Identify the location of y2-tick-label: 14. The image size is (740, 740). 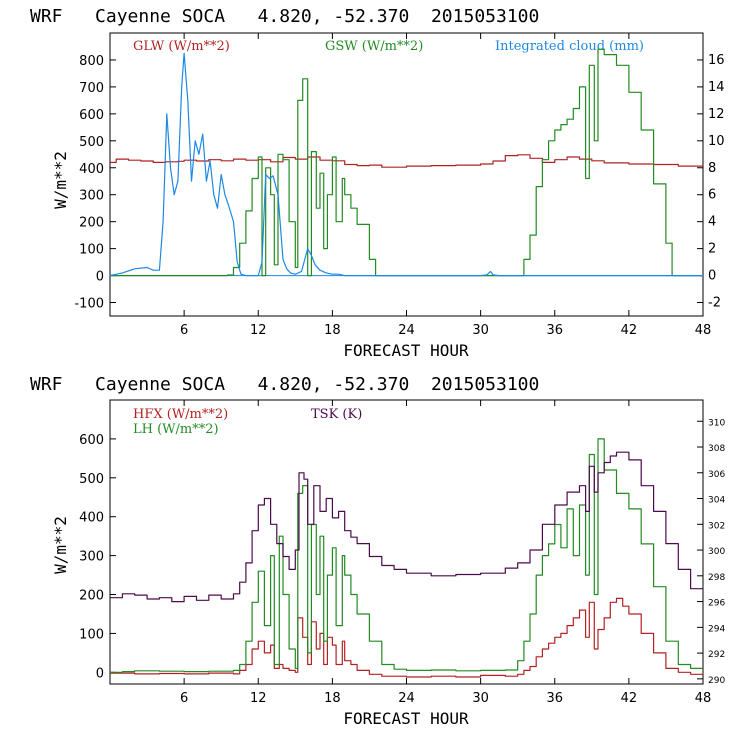
(716, 87).